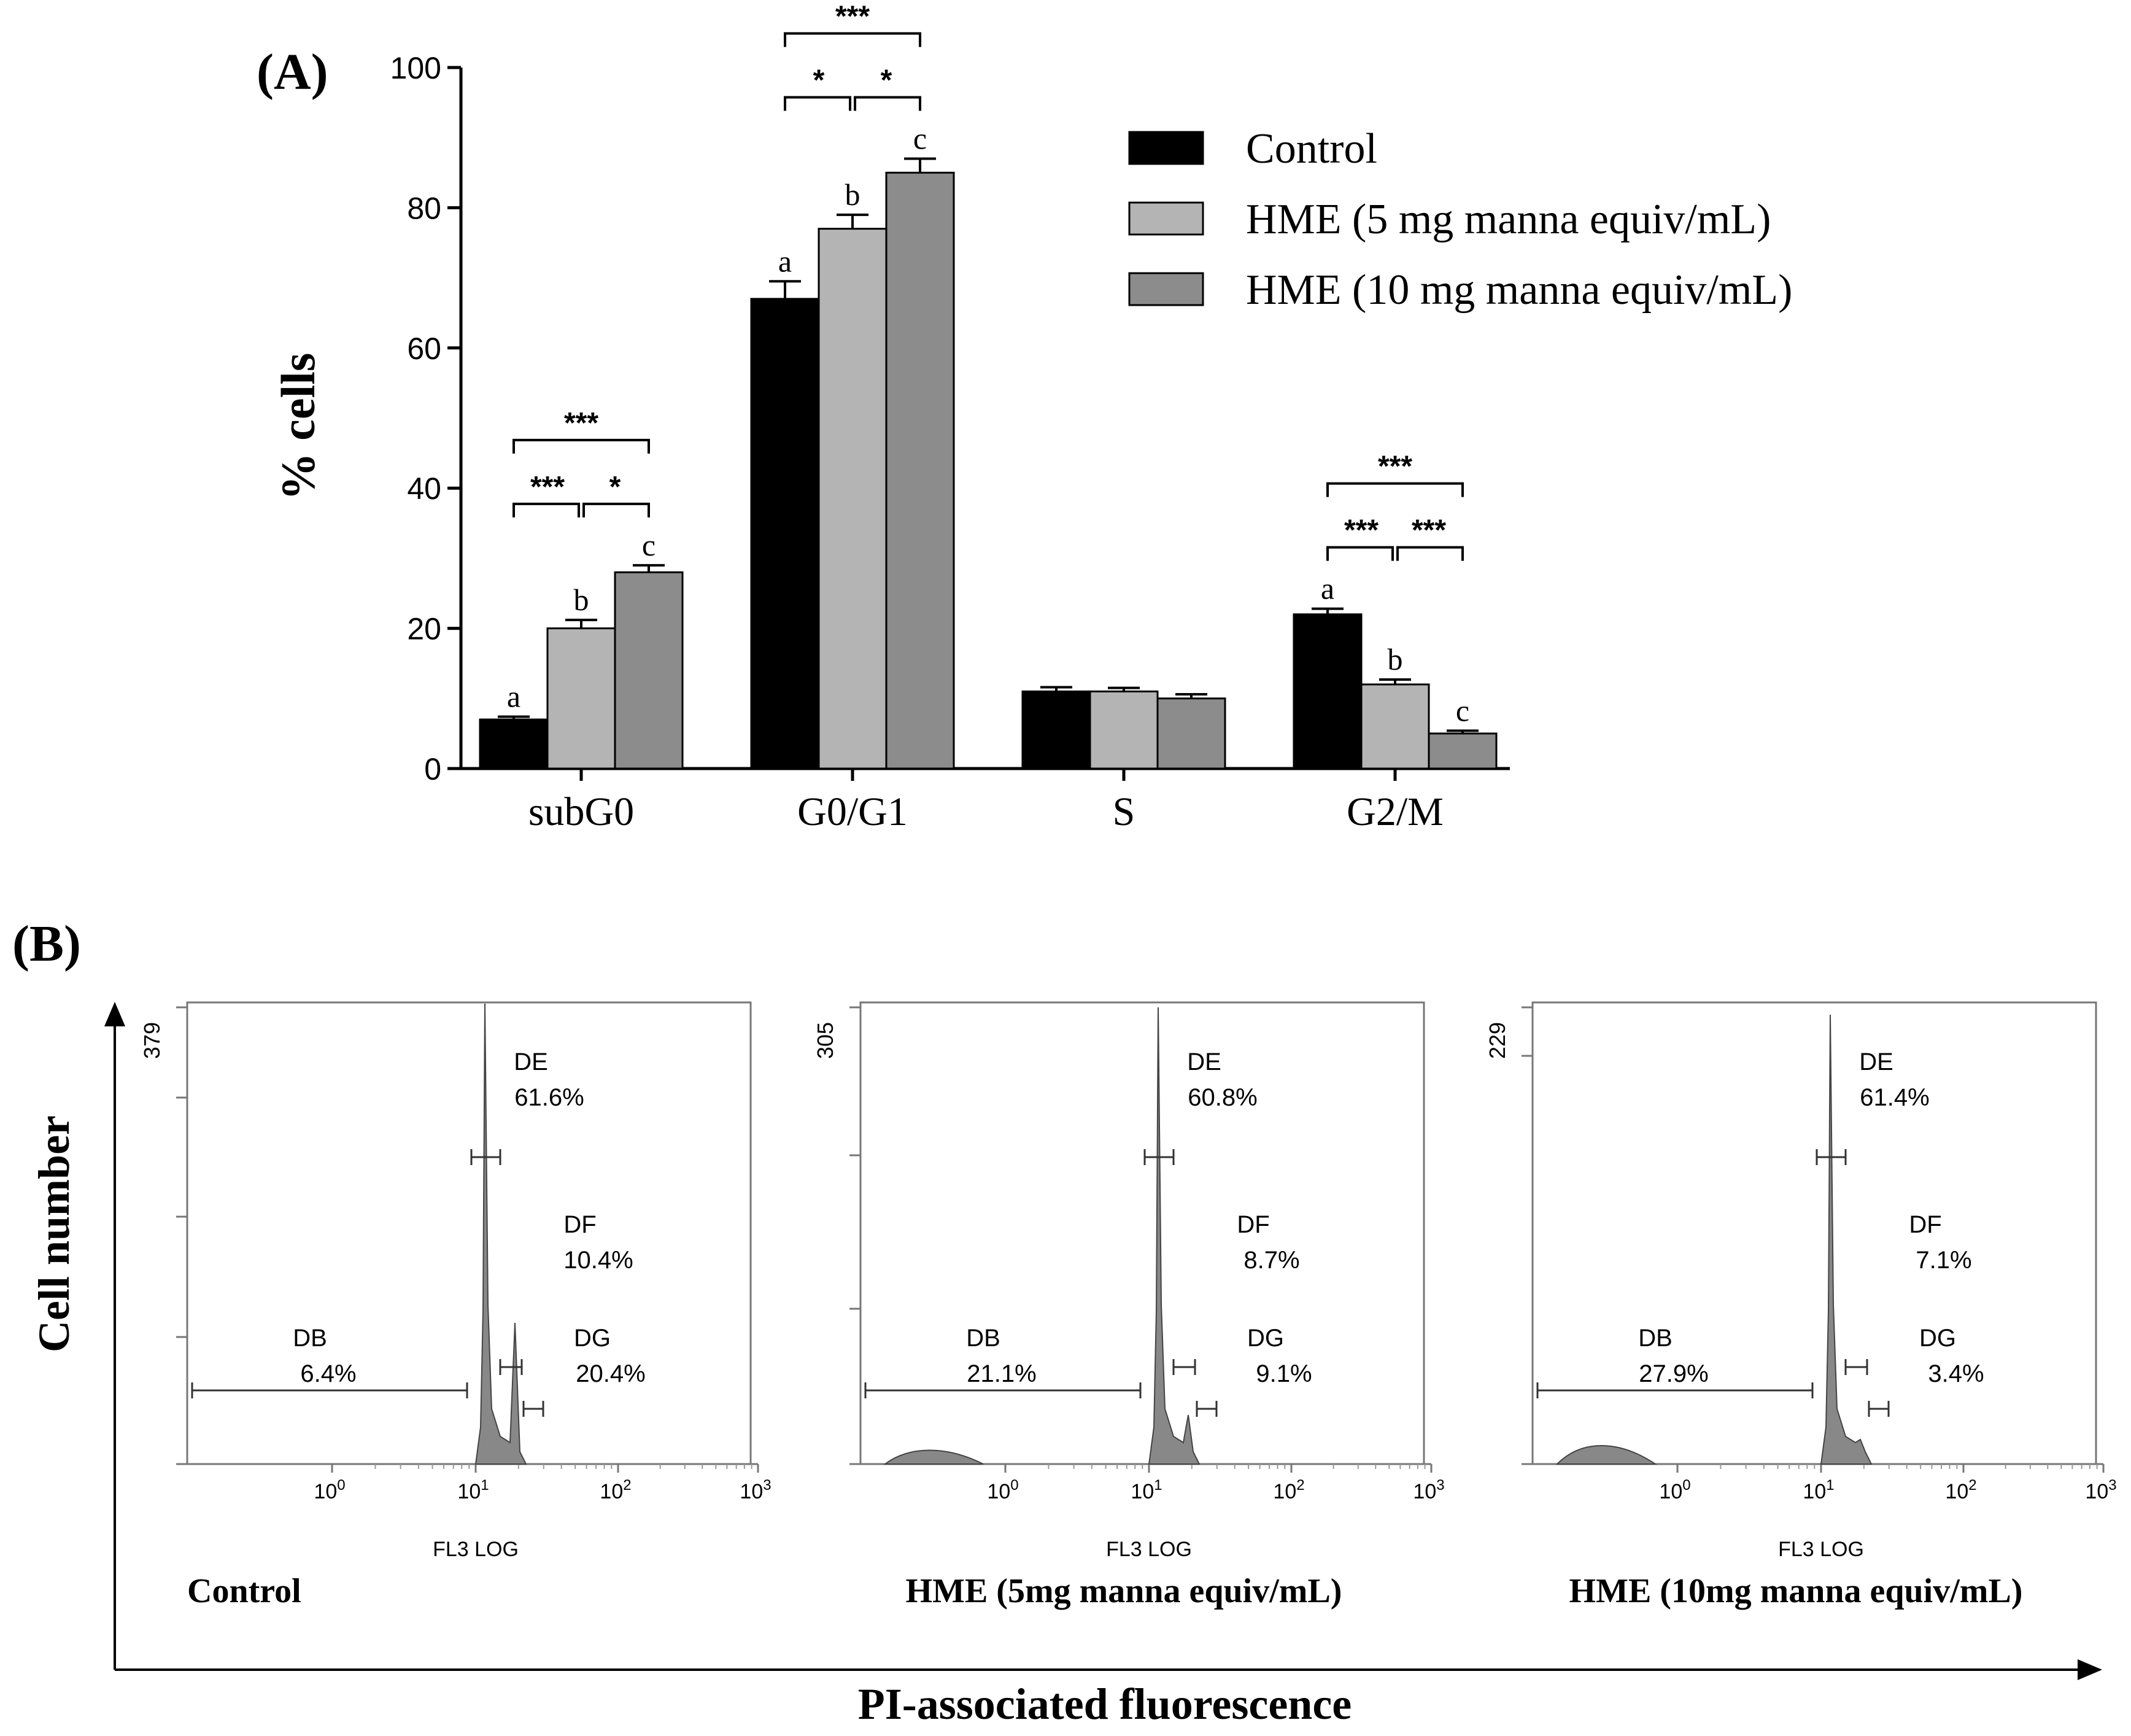 Image resolution: width=2131 pixels, height=1736 pixels. What do you see at coordinates (1894, 1097) in the screenshot?
I see `gate-percent: 61.4%` at bounding box center [1894, 1097].